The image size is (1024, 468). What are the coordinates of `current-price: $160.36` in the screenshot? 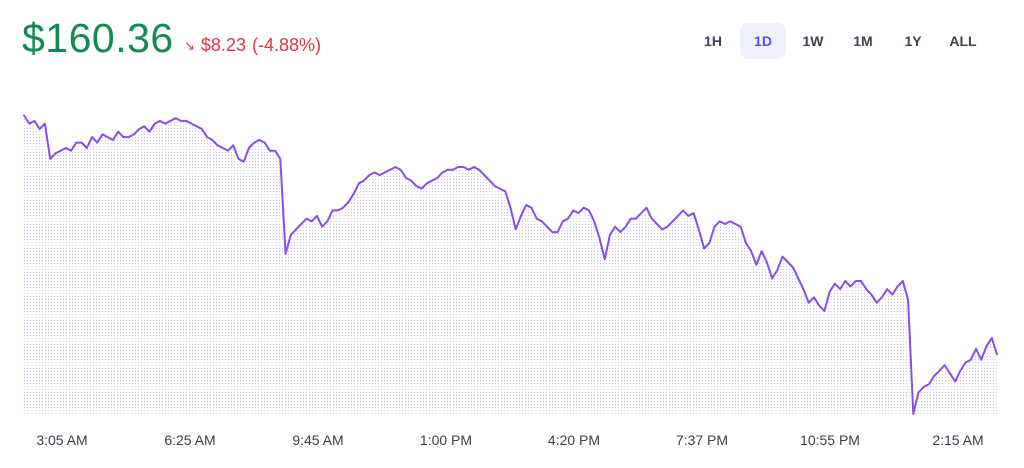 It's located at (98, 38).